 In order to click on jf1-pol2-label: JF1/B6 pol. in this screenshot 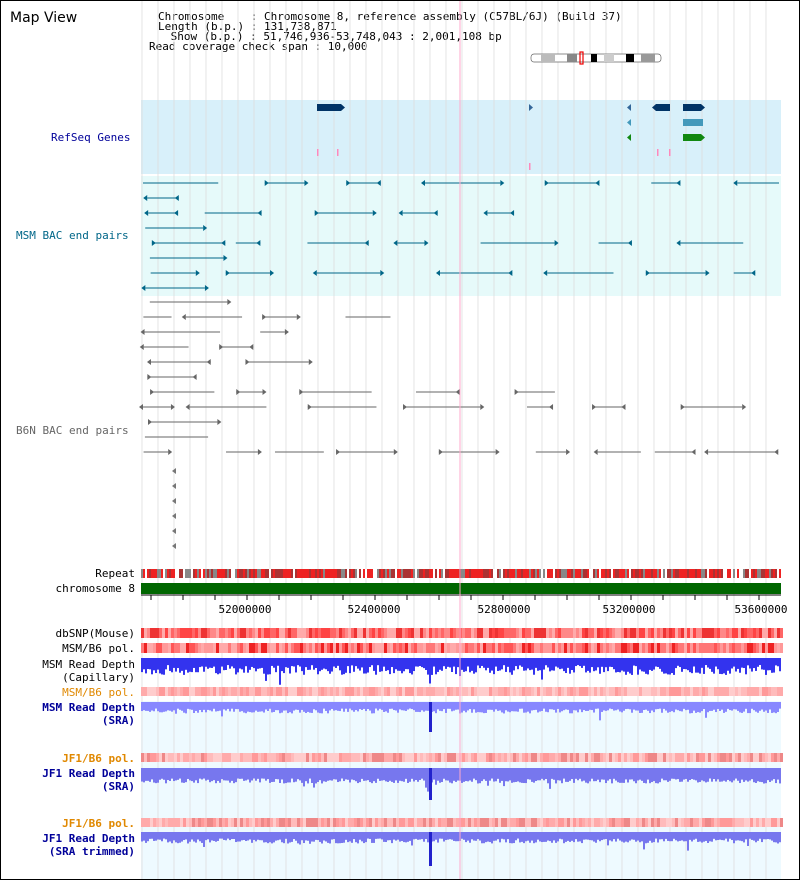, I will do `click(98, 823)`.